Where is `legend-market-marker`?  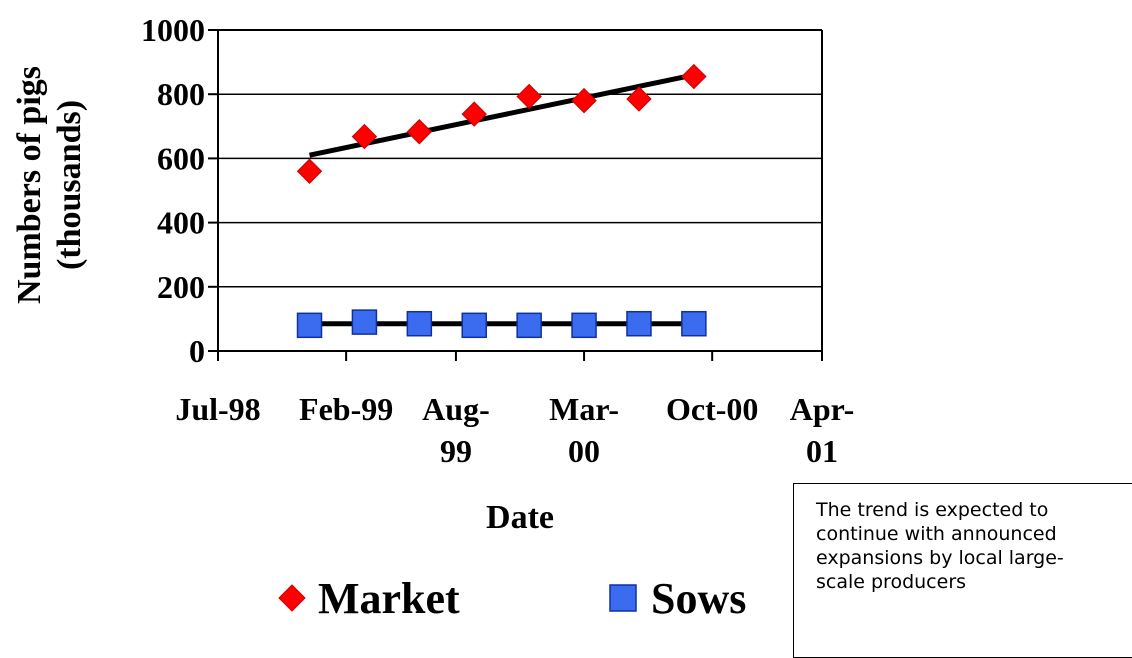 legend-market-marker is located at coordinates (292, 598).